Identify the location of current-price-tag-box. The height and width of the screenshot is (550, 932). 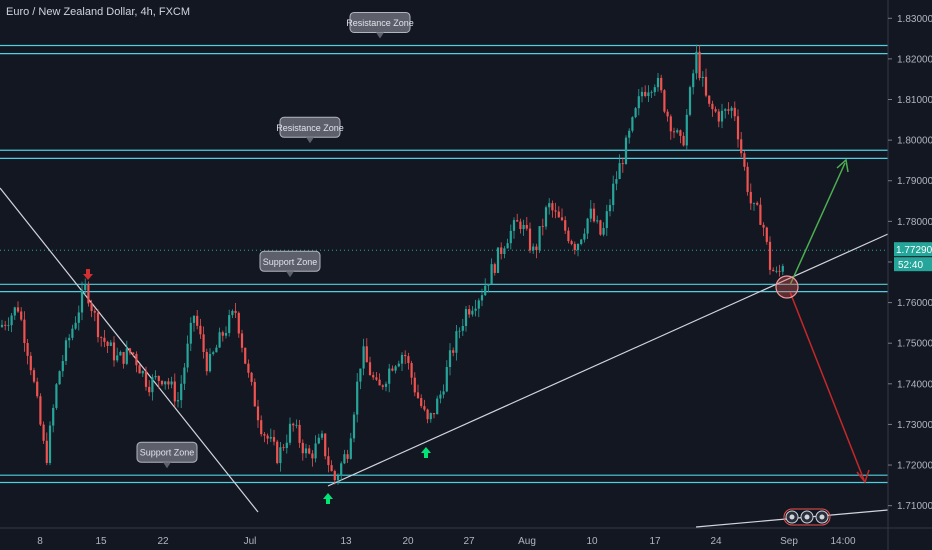
(913, 249).